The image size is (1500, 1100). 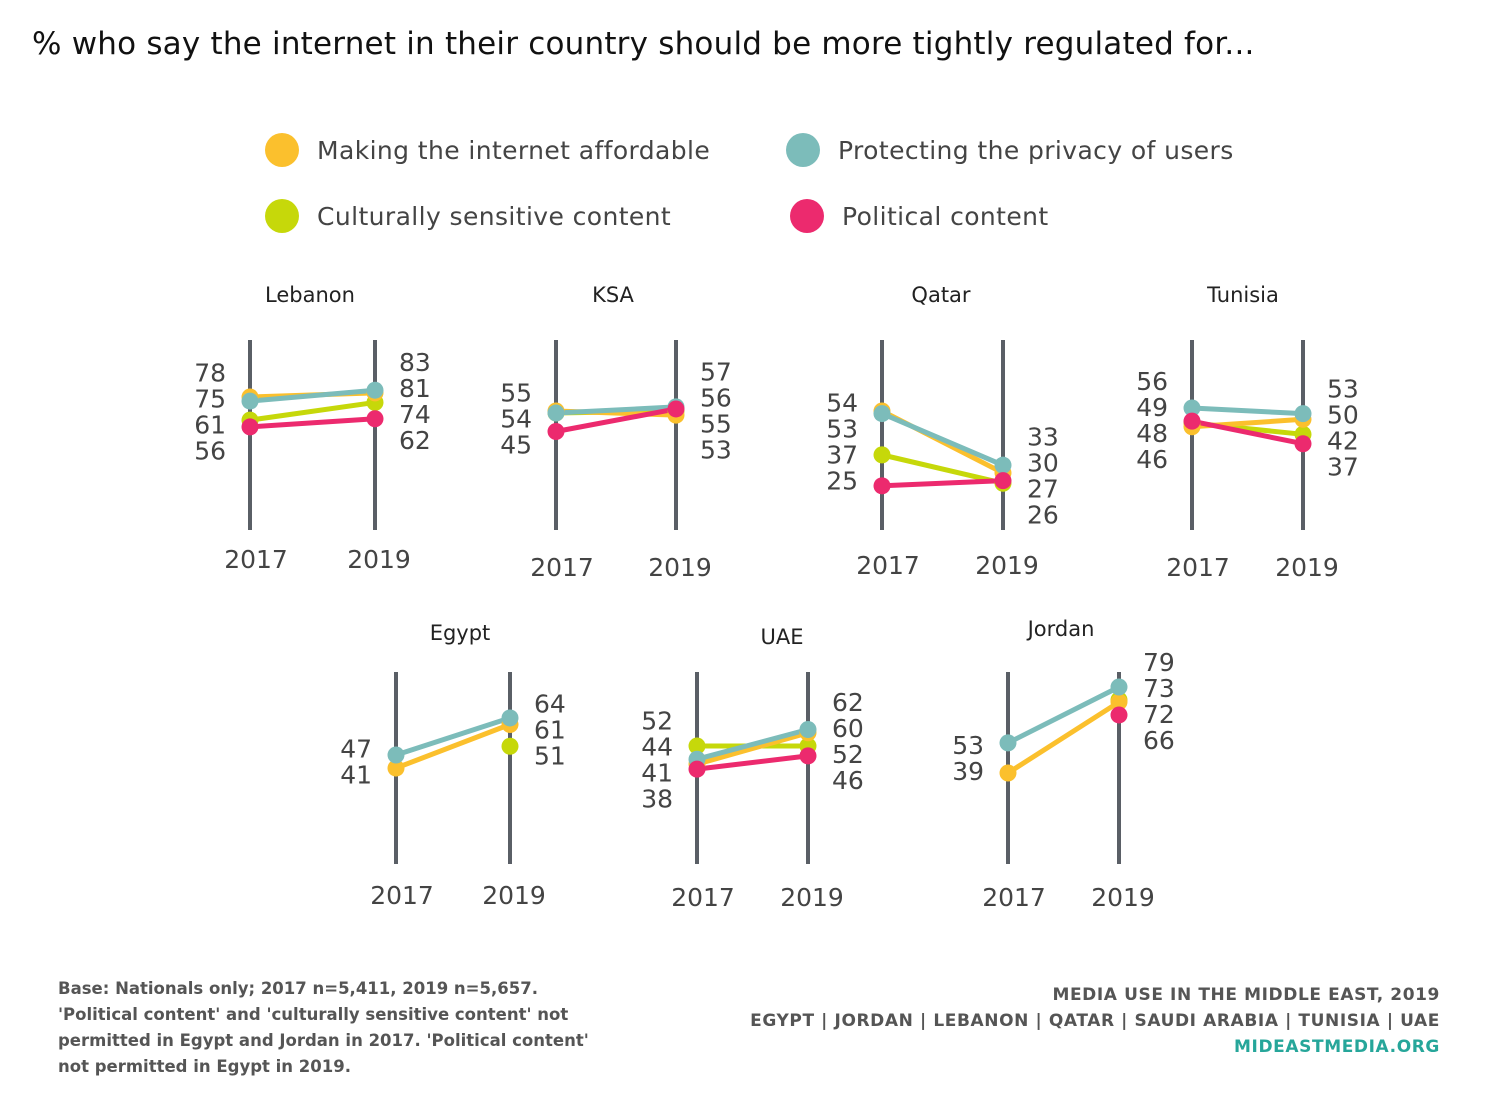 What do you see at coordinates (204, 1066) in the screenshot?
I see `footnote-line: not permitted in Egypt in 2019.` at bounding box center [204, 1066].